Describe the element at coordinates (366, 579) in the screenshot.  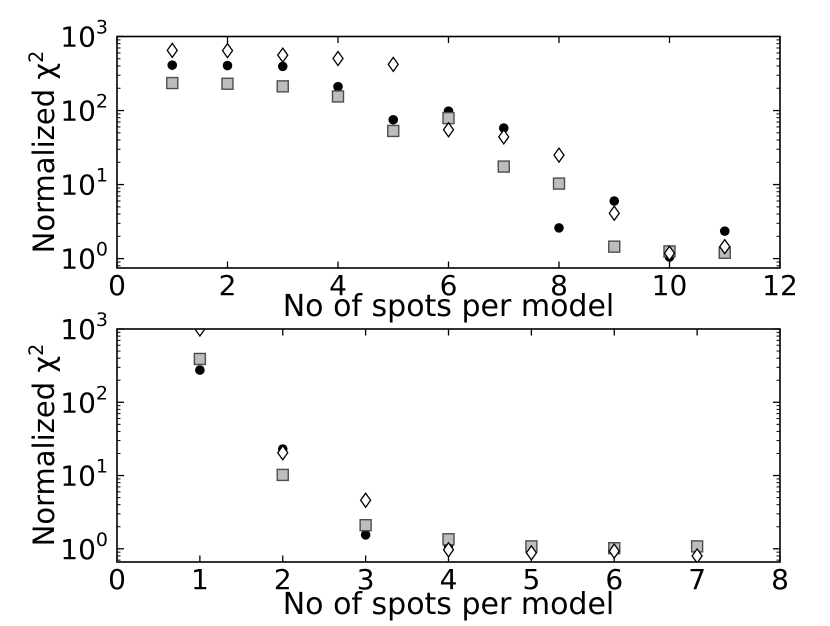
I see `x-tick-label: 3` at that location.